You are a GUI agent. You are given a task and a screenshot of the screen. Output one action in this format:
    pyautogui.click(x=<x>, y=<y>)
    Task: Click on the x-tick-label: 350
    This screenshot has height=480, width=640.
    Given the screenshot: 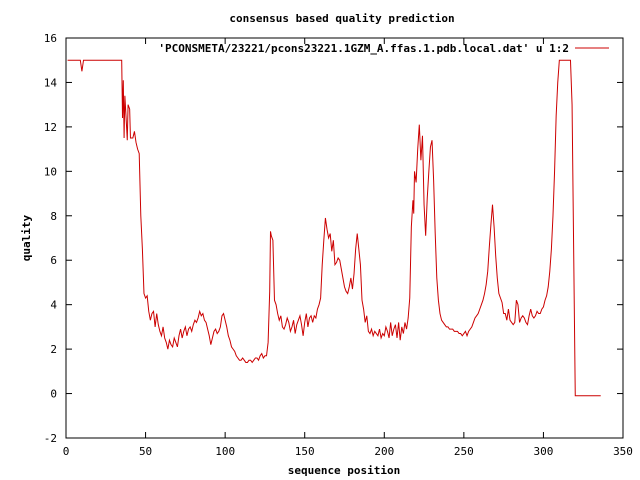 What is the action you would take?
    pyautogui.click(x=623, y=451)
    